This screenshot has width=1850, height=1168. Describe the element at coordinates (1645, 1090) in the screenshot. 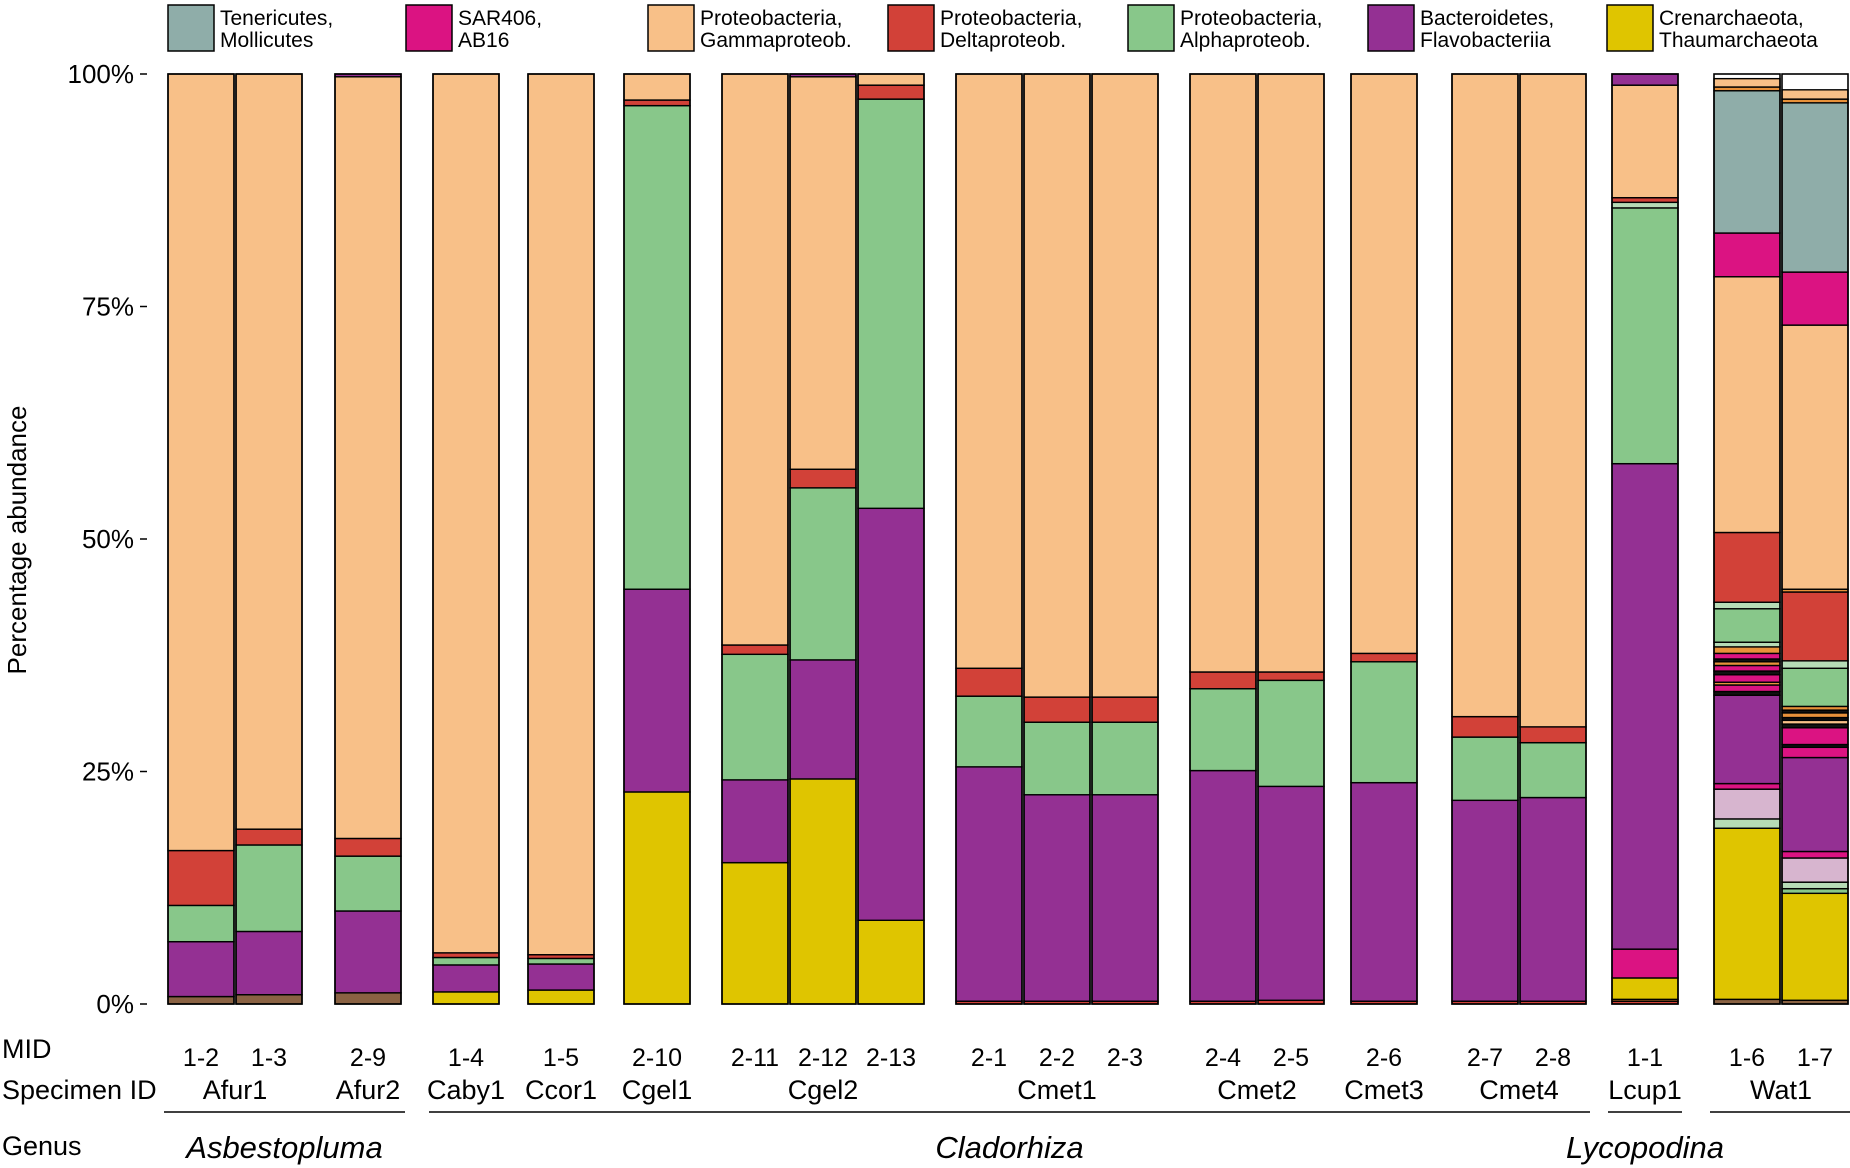

I see `specimen-label-lcup1: Lcup1` at that location.